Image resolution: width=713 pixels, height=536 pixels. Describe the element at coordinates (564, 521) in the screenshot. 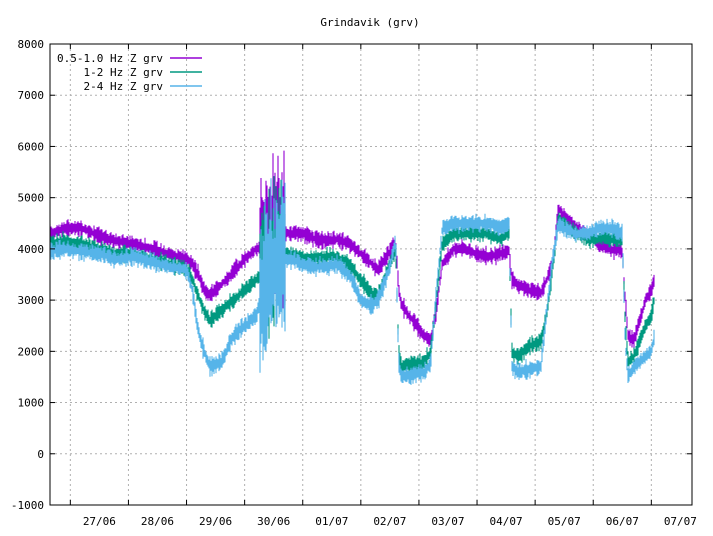

I see `x-tick-label: 05/07` at that location.